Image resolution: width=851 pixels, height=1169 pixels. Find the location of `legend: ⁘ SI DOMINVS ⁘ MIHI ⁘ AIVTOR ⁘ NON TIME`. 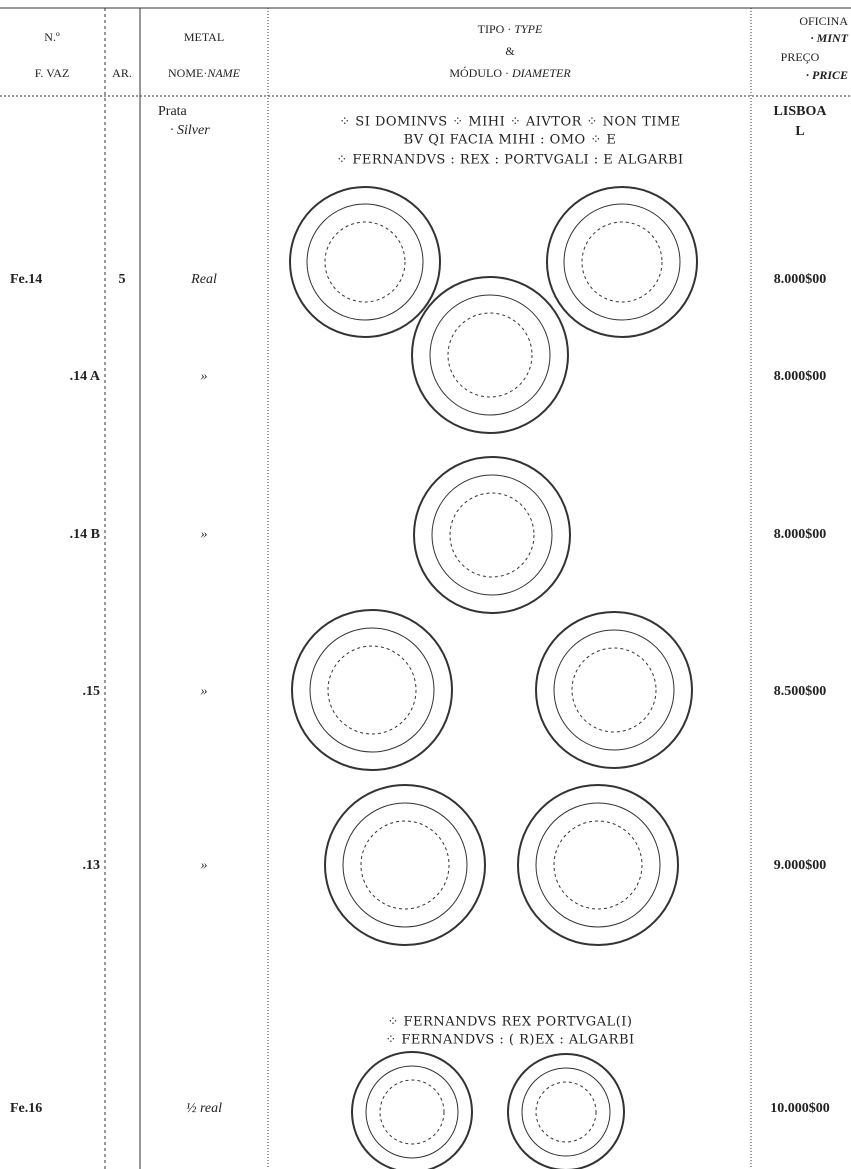

legend: ⁘ SI DOMINVS ⁘ MIHI ⁘ AIVTOR ⁘ NON TIME is located at coordinates (509, 122).